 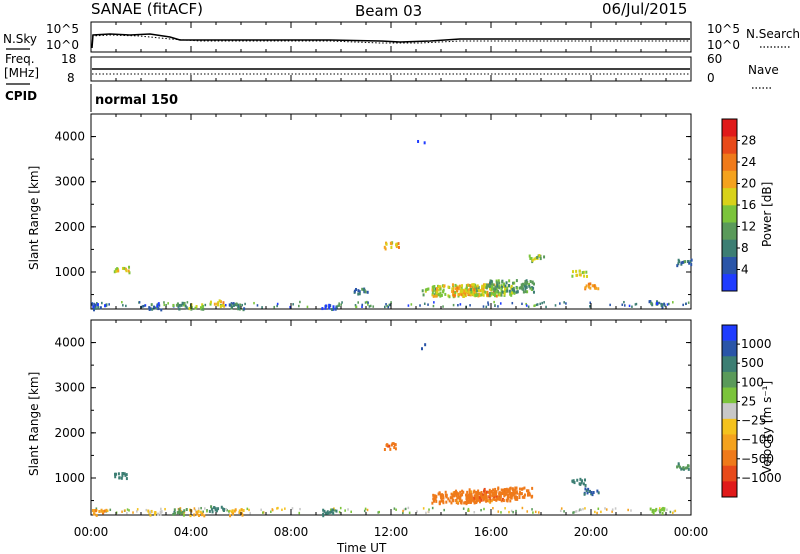 I want to click on cpid-label: CPID, so click(x=21, y=96).